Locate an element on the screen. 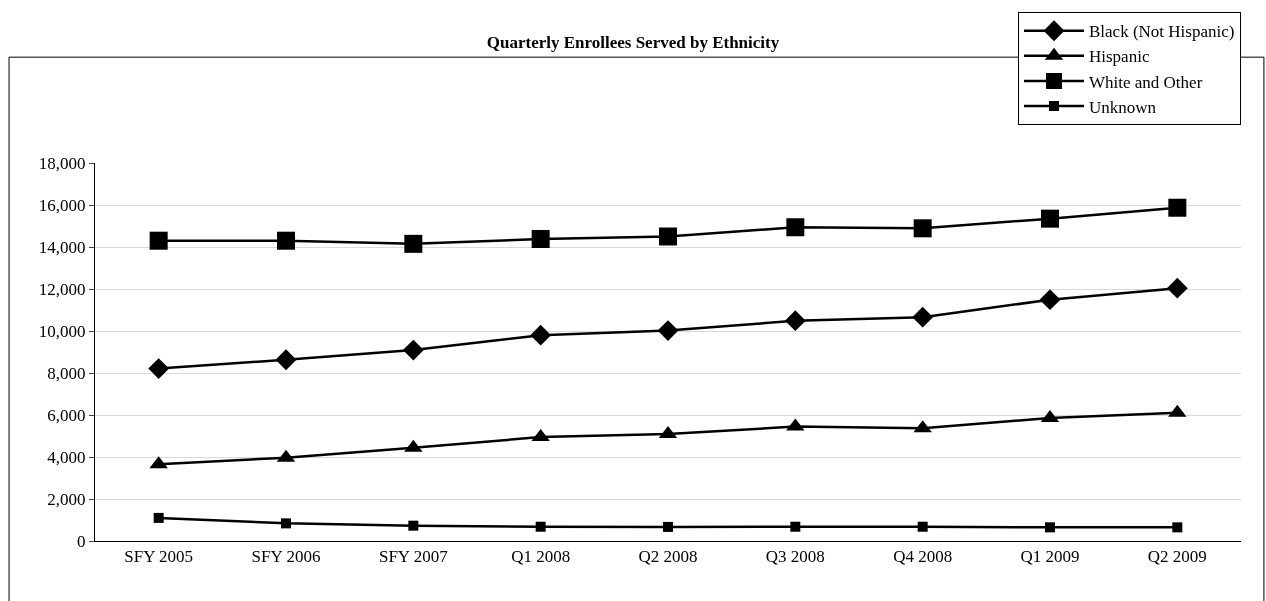 This screenshot has height=601, width=1266. y-tick-label: 0 is located at coordinates (81, 541).